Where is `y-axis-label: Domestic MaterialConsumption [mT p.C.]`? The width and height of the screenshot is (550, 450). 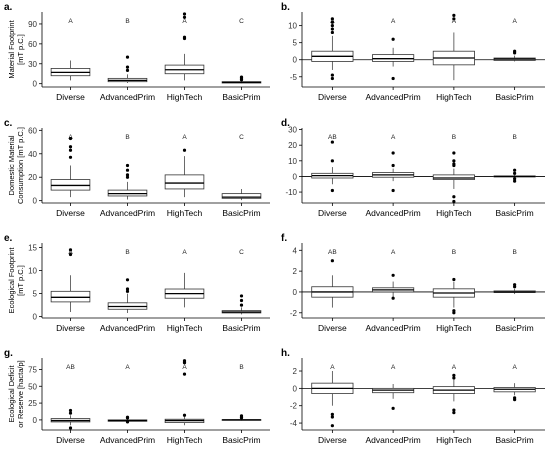
y-axis-label: Domestic MaterialConsumption [mT p.C.] is located at coordinates (16, 165).